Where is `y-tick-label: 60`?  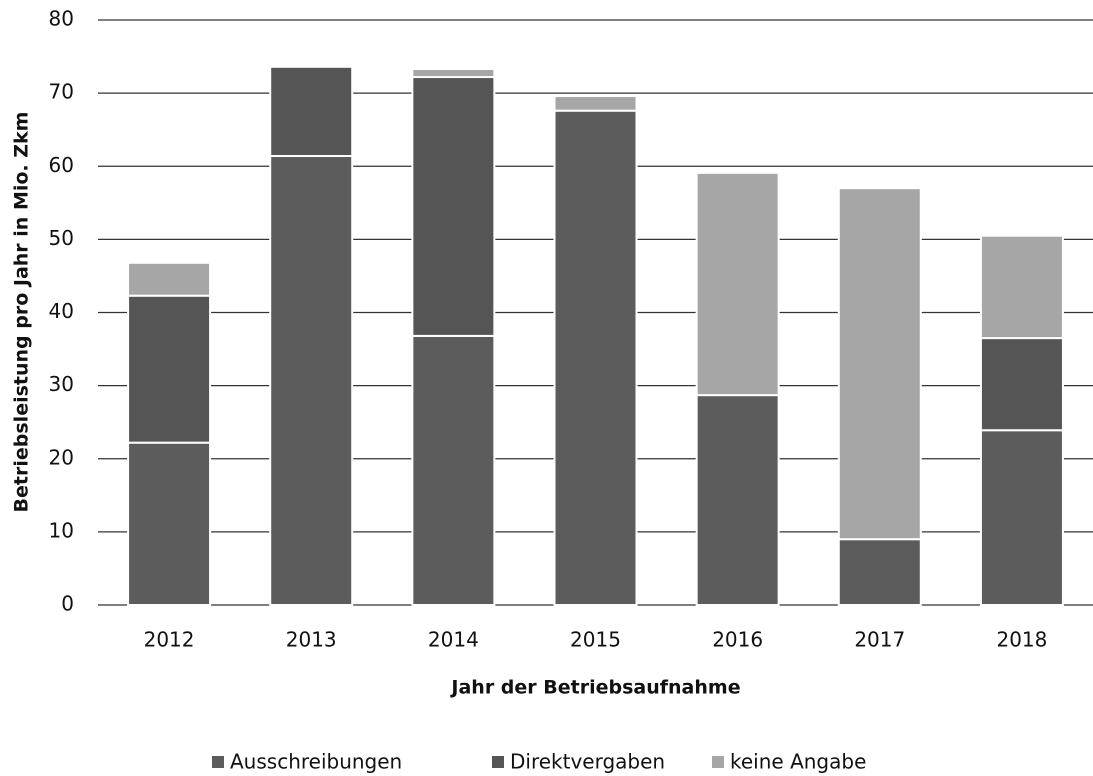 y-tick-label: 60 is located at coordinates (61, 165).